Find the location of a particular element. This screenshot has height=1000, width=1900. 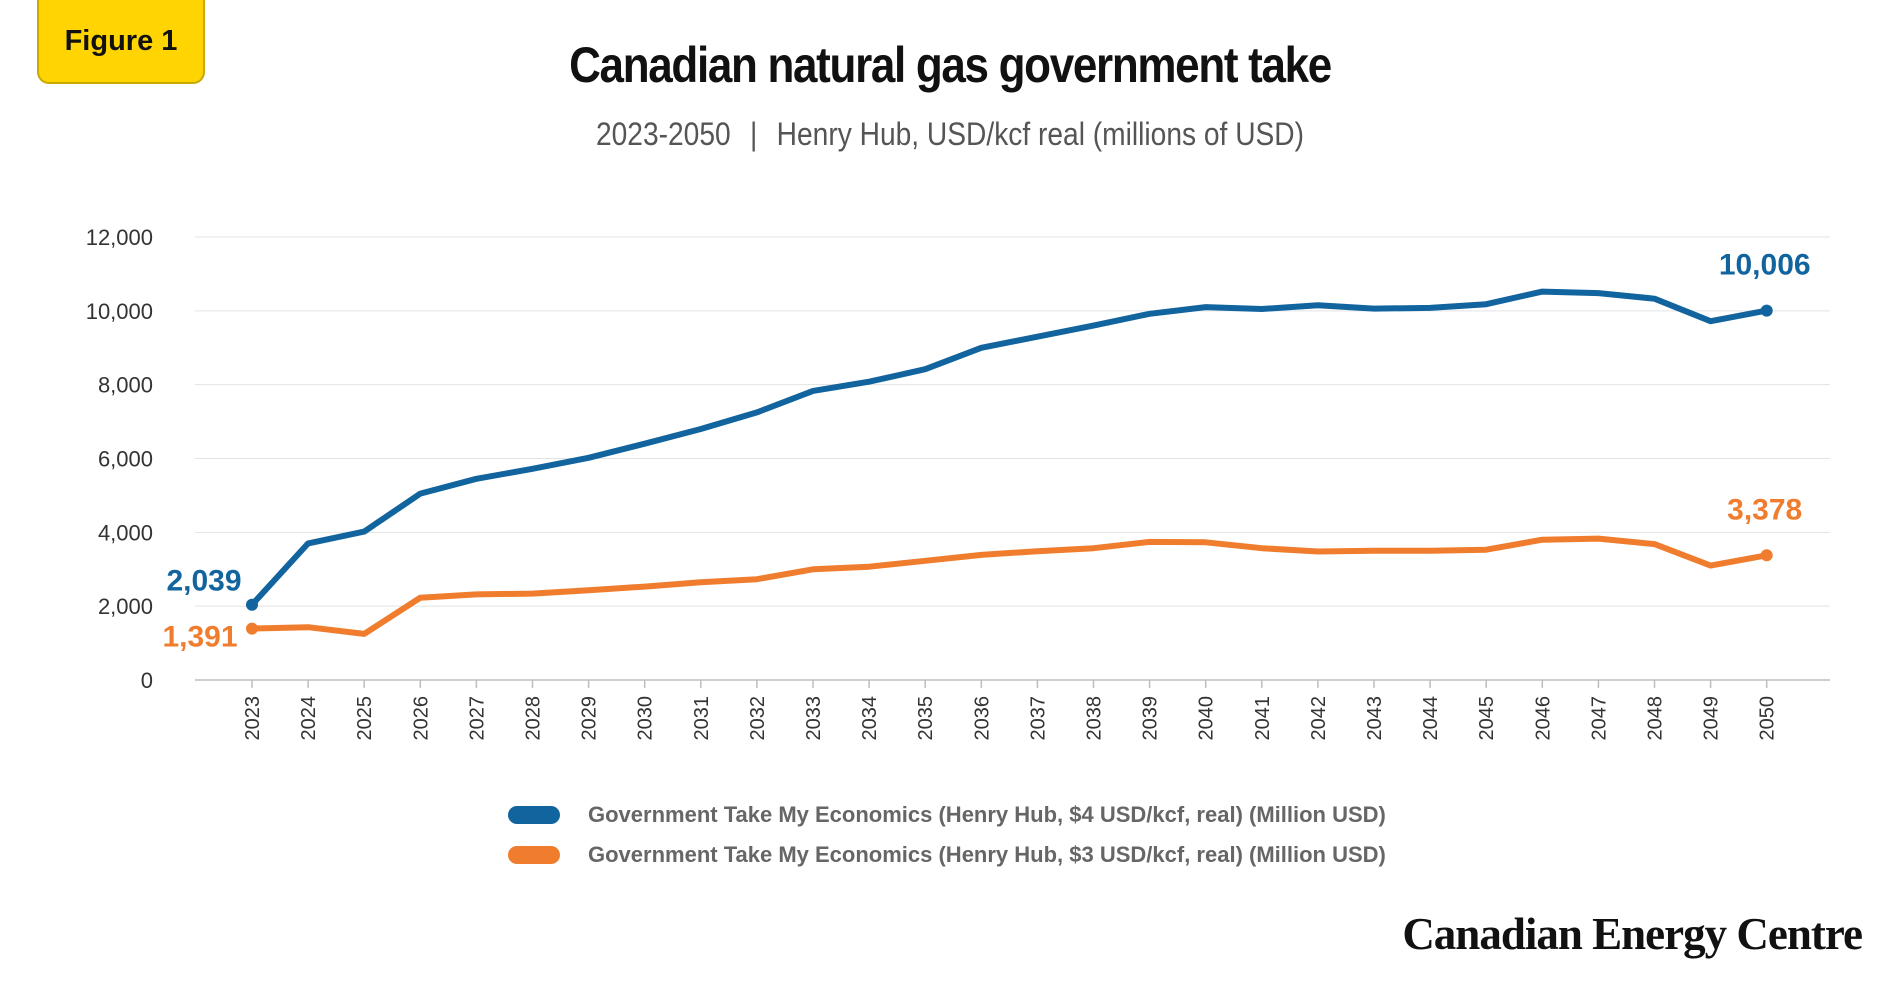

y-tick-label: 6,000 is located at coordinates (125, 459).